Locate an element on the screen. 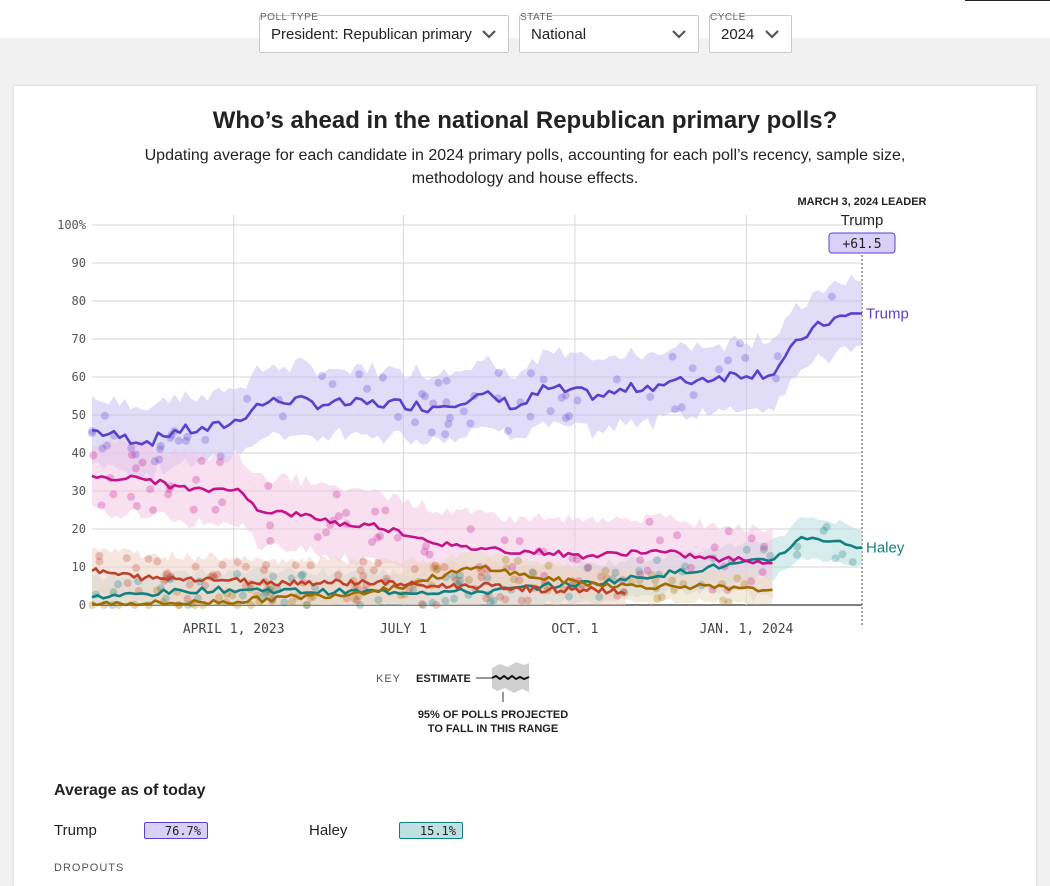  state-select: STATE National is located at coordinates (609, 32).